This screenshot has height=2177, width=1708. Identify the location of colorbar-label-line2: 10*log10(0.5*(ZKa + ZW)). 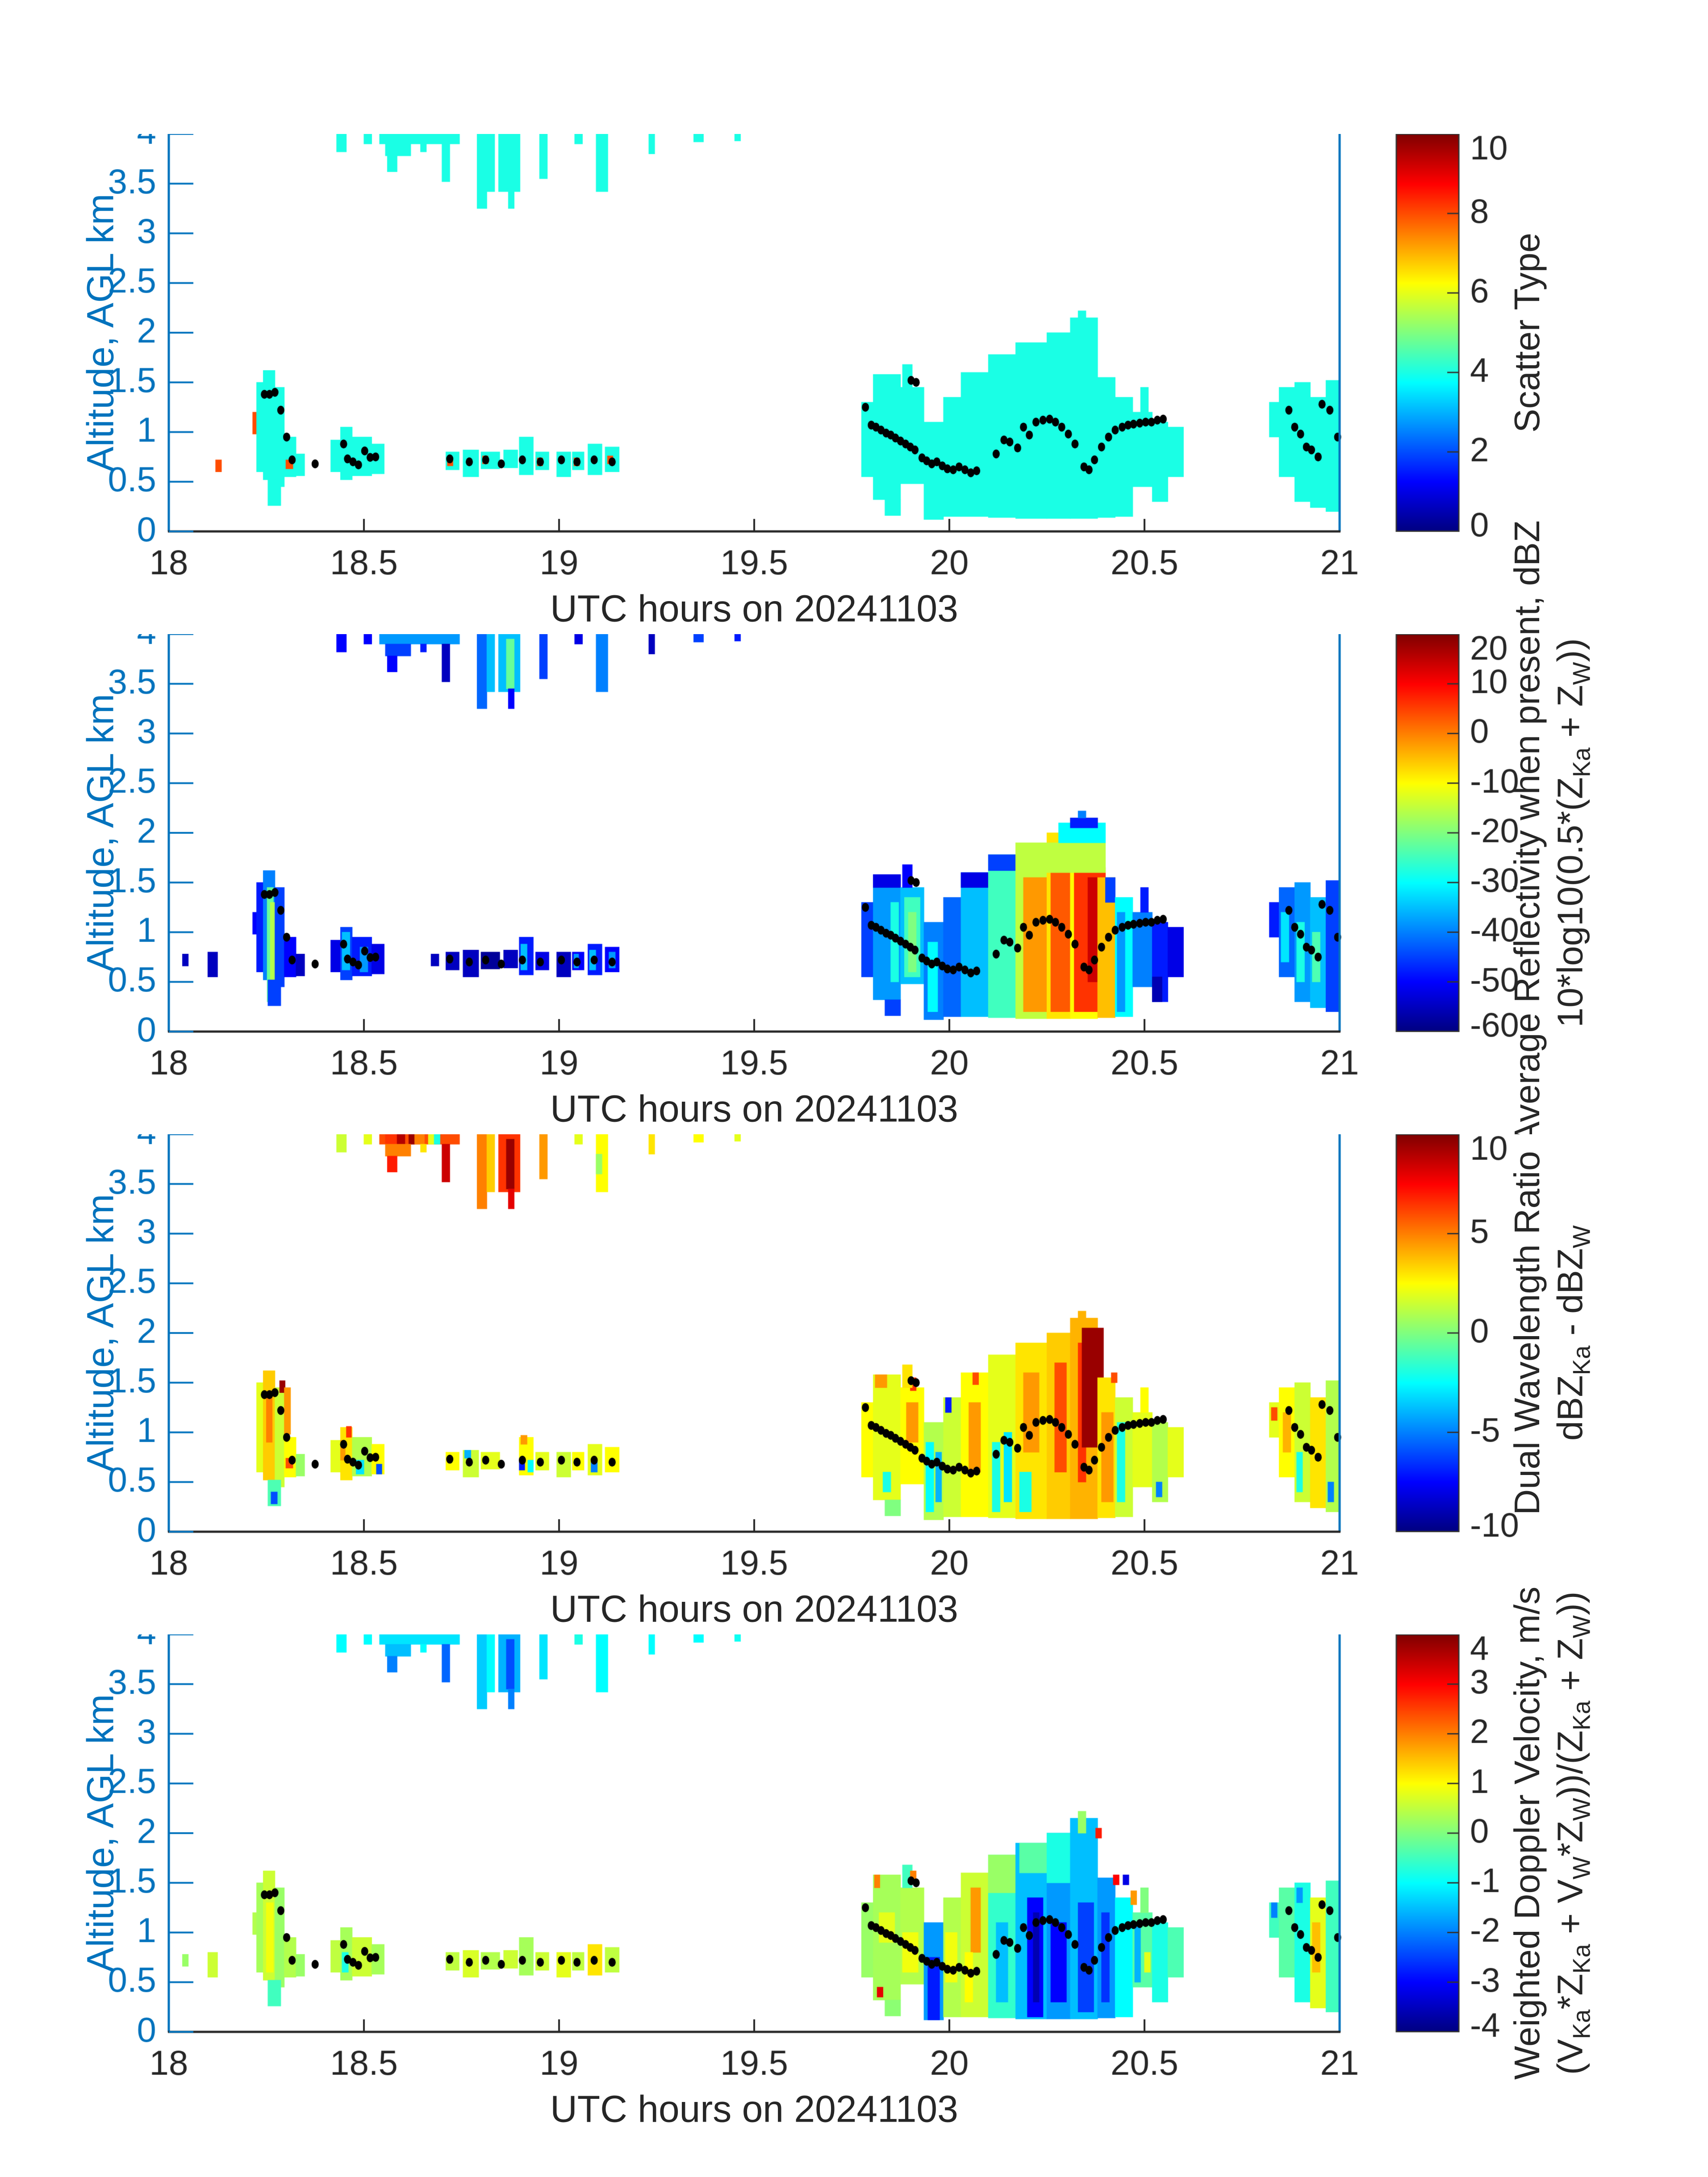
(1572, 833).